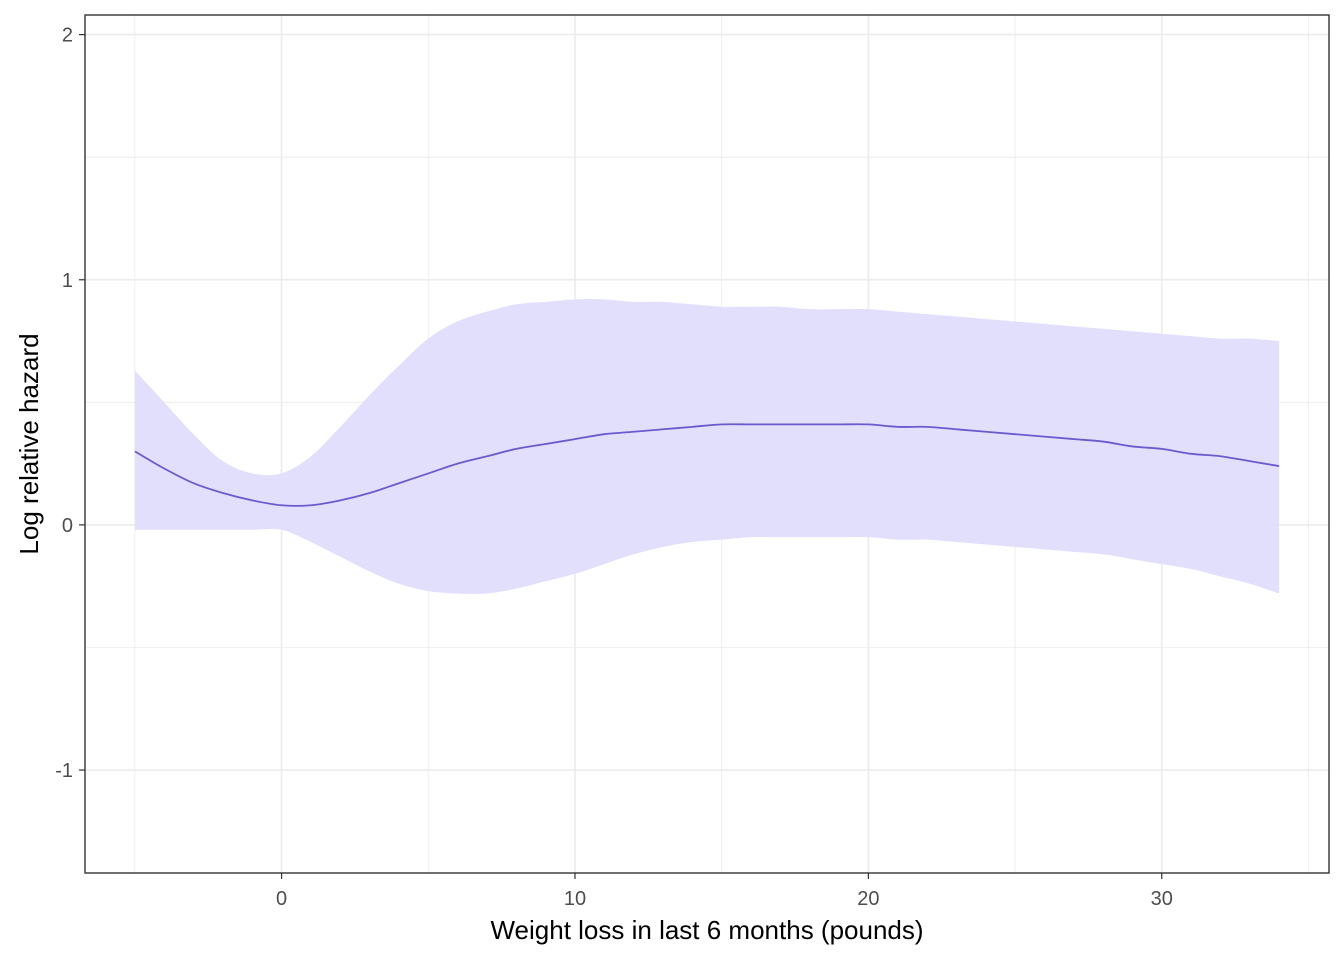 The image size is (1344, 965). Describe the element at coordinates (706, 930) in the screenshot. I see `x-axis-title: Weight loss in last 6 months (pounds)` at that location.